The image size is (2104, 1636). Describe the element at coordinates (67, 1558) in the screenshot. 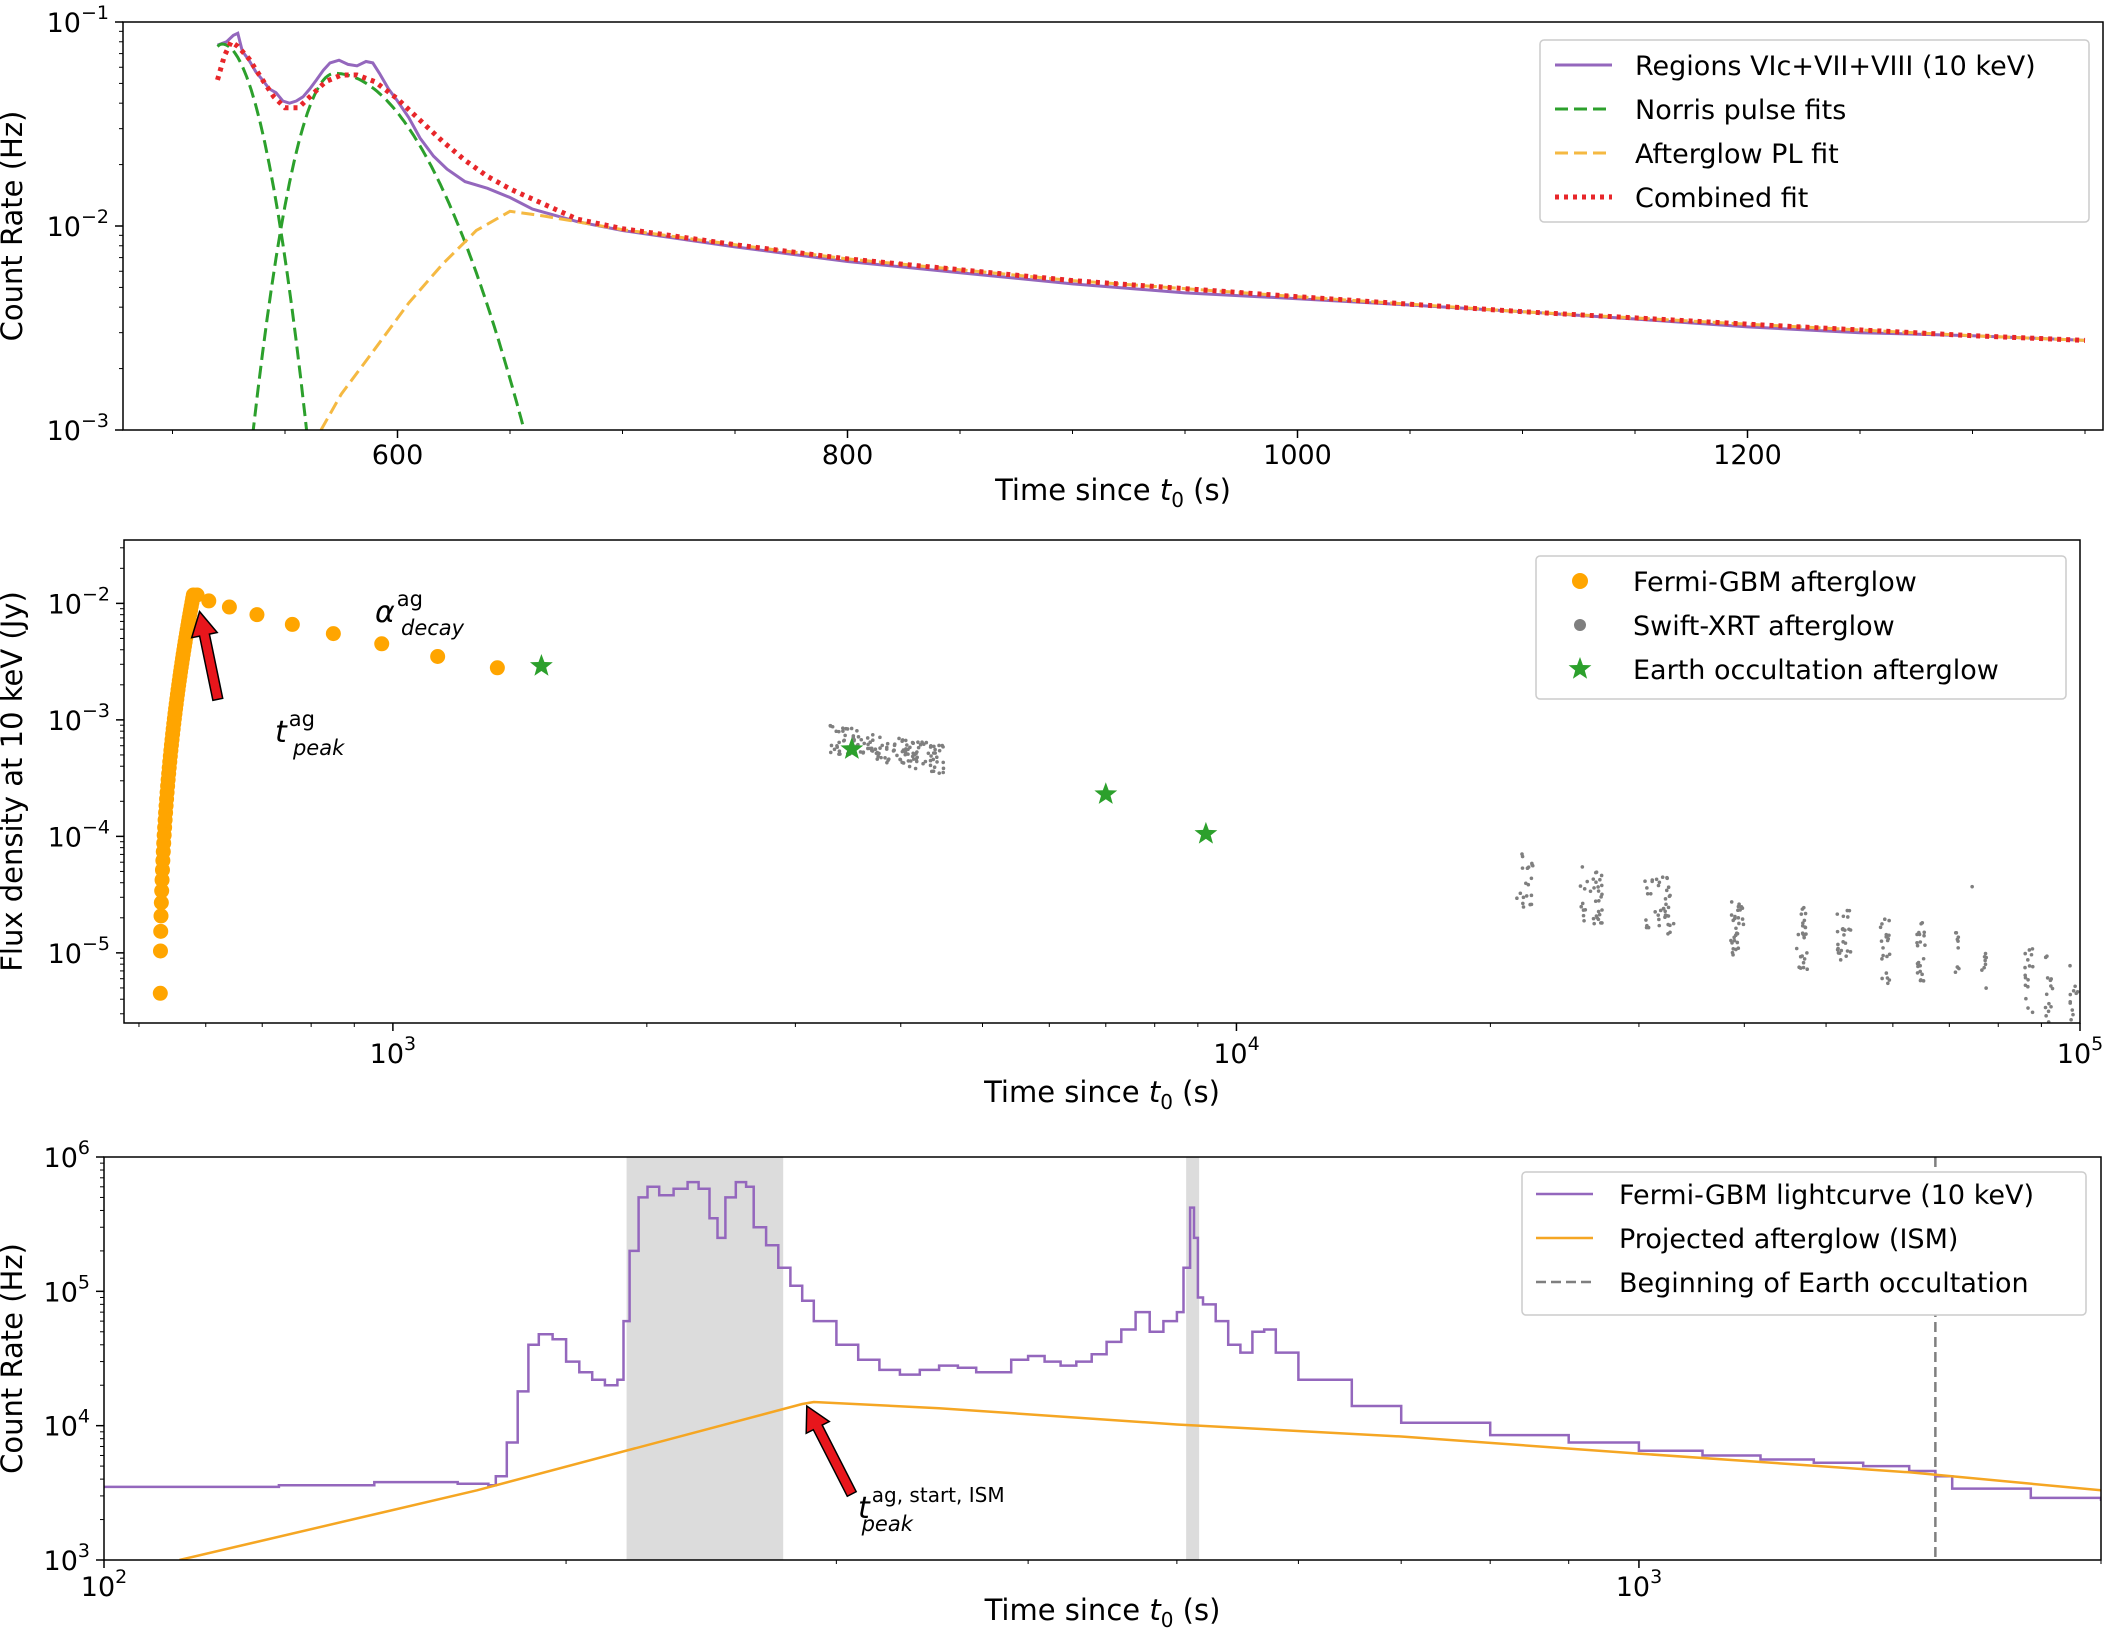

I see `y-tick-label: 10³` at that location.